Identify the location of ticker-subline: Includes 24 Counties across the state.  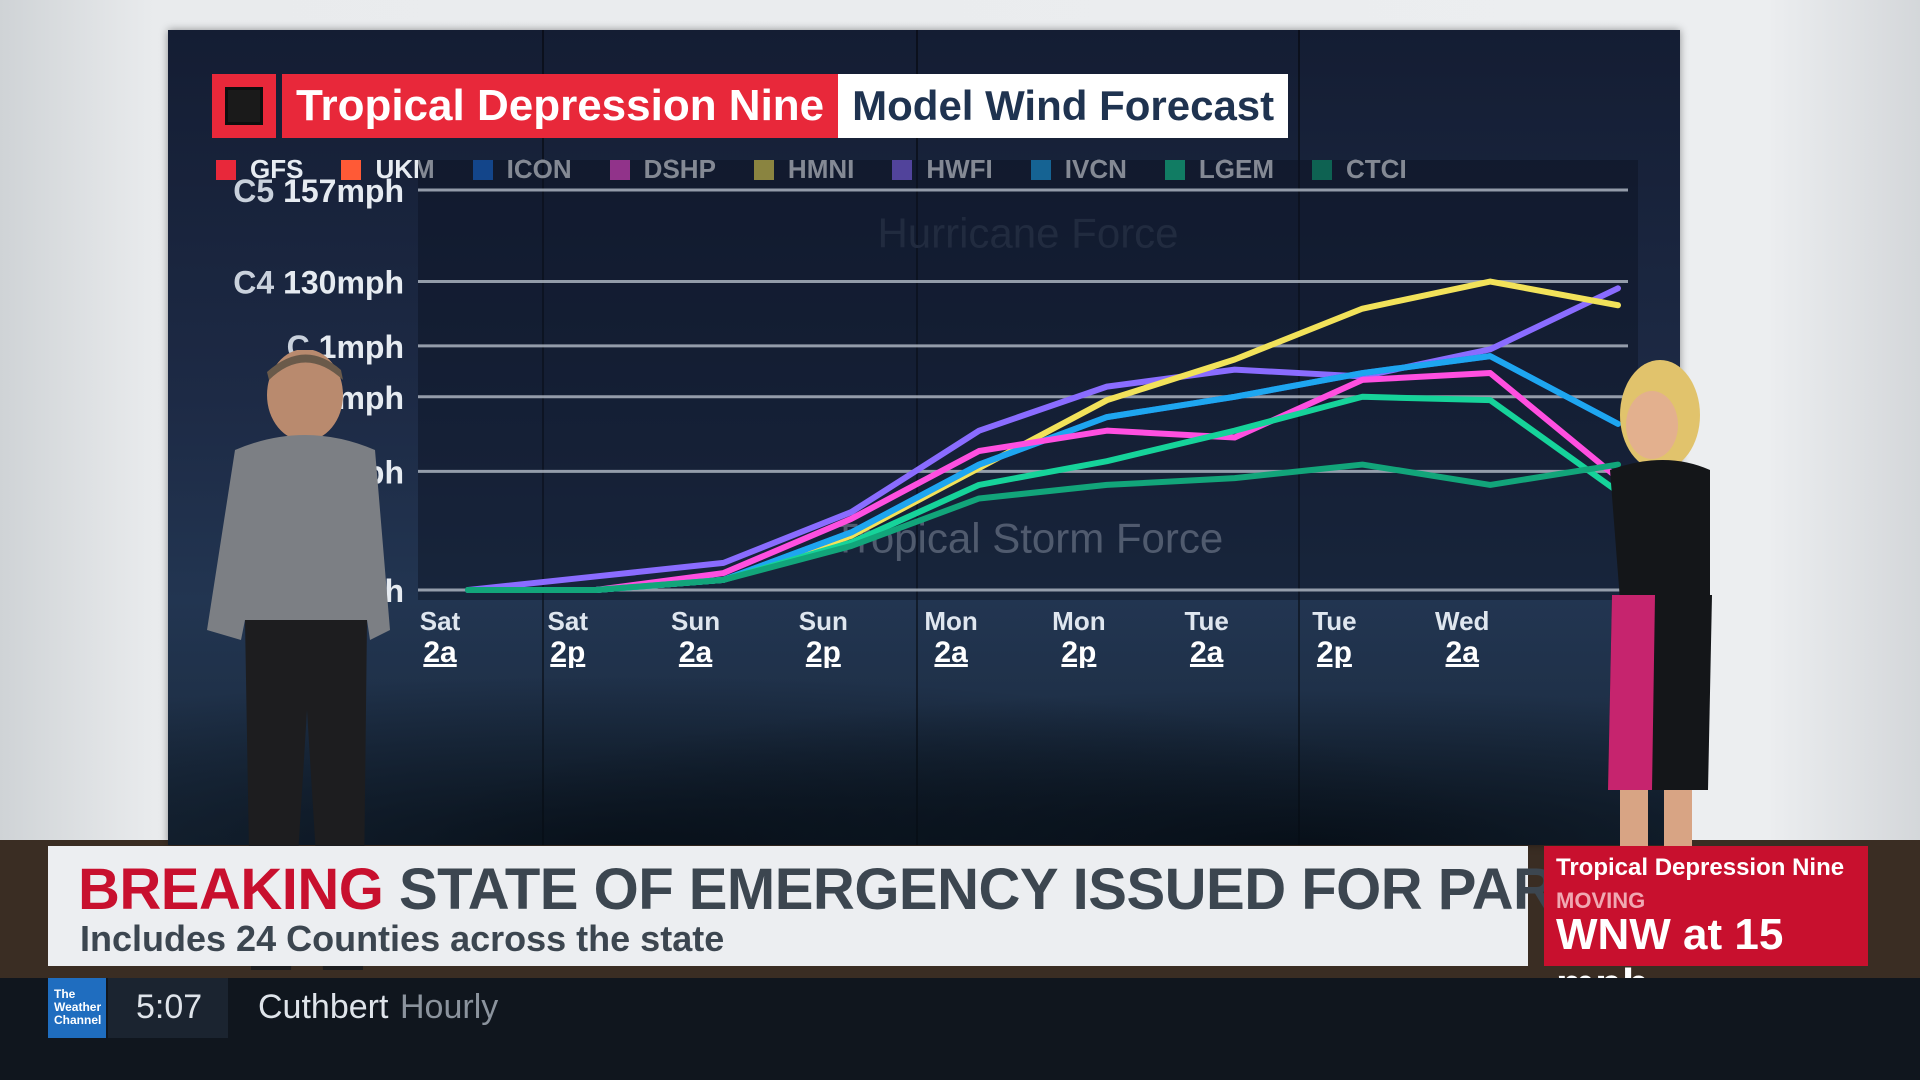
(402, 938).